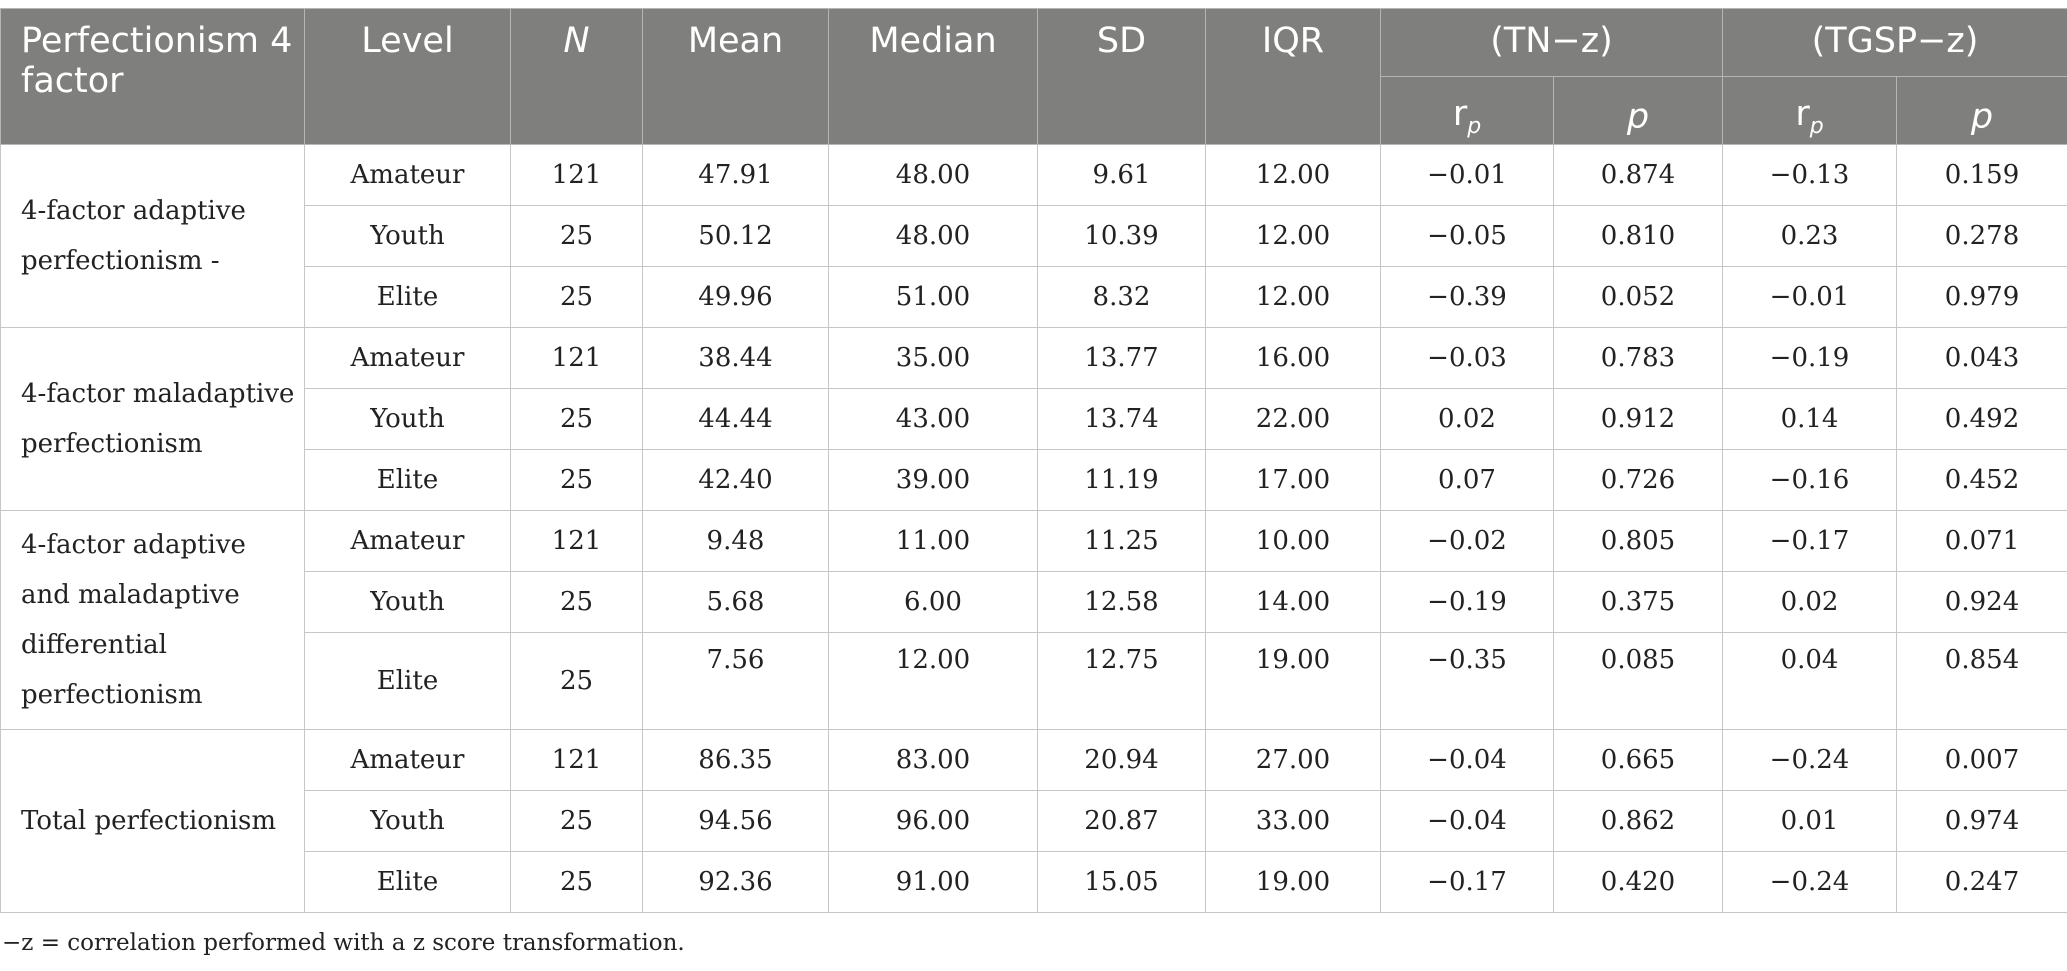  Describe the element at coordinates (933, 681) in the screenshot. I see `cell-median: 12.00` at that location.